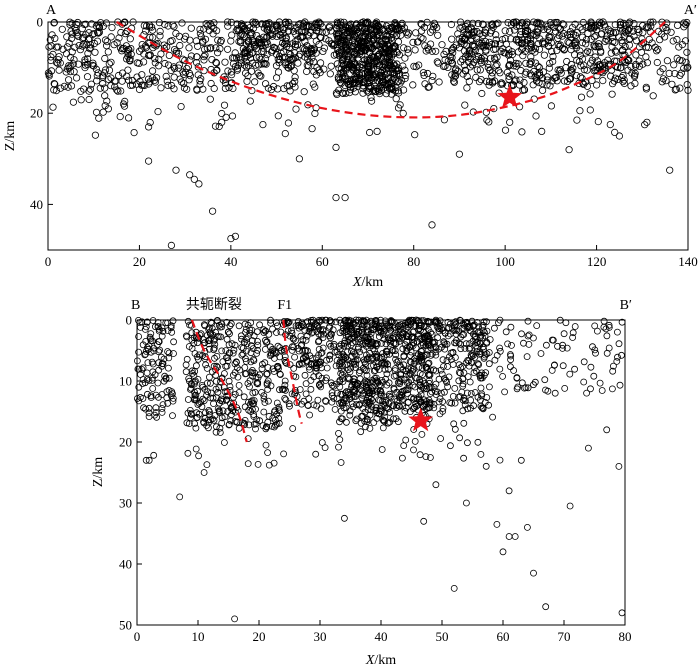 This screenshot has width=700, height=670. I want to click on x-tick-label: 60, so click(322, 261).